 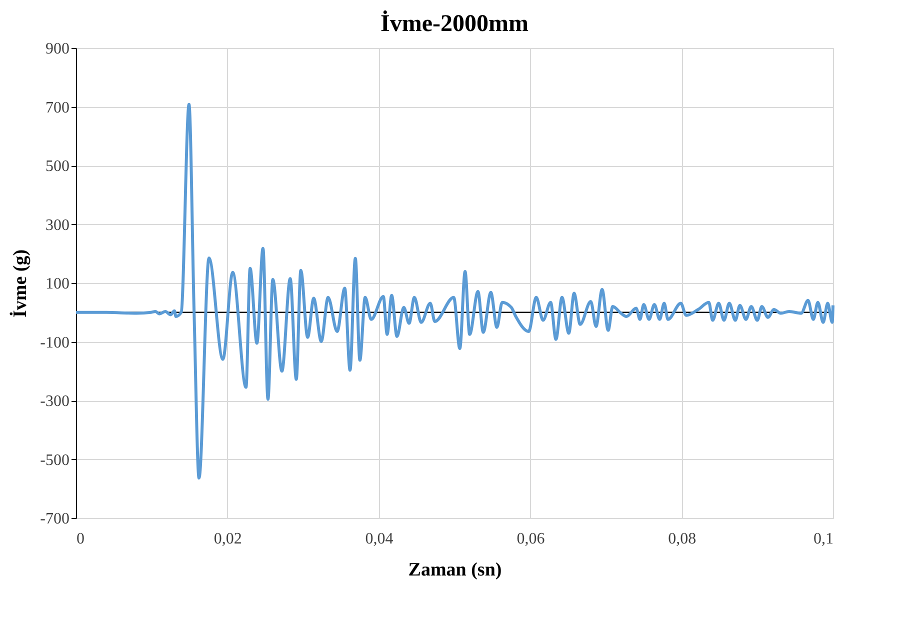 I want to click on y-tick-label: 700, so click(x=58, y=107).